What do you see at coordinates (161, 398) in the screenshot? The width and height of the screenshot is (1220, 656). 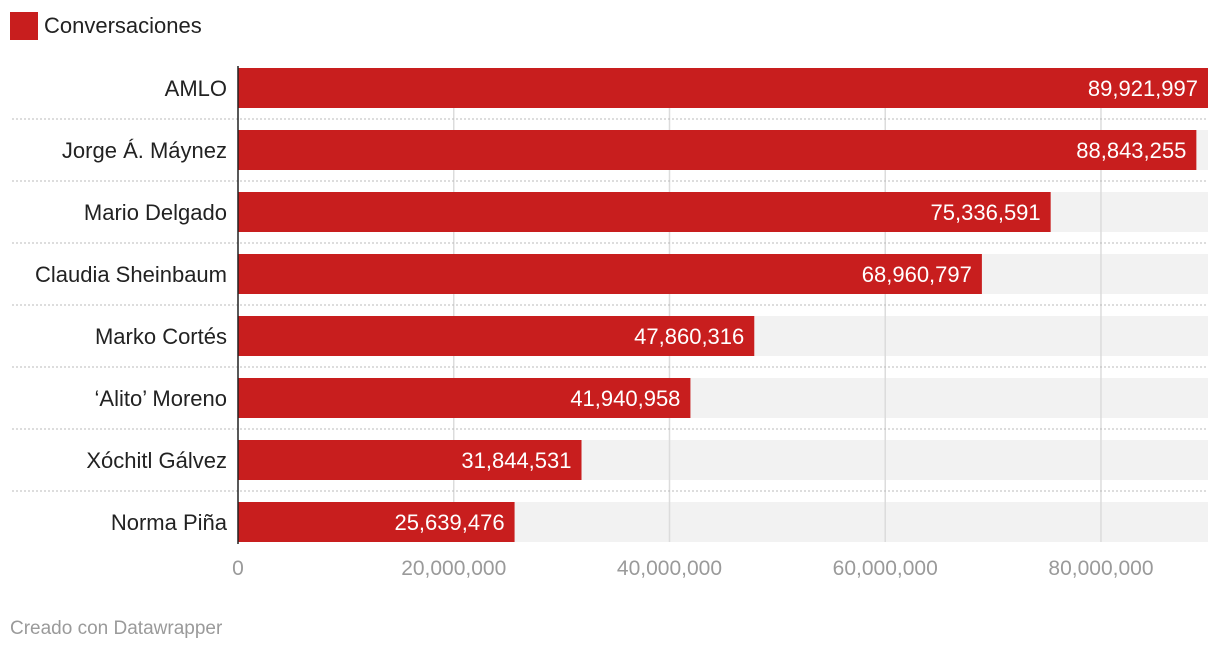 I see `category-label: ‘Alito’ Moreno` at bounding box center [161, 398].